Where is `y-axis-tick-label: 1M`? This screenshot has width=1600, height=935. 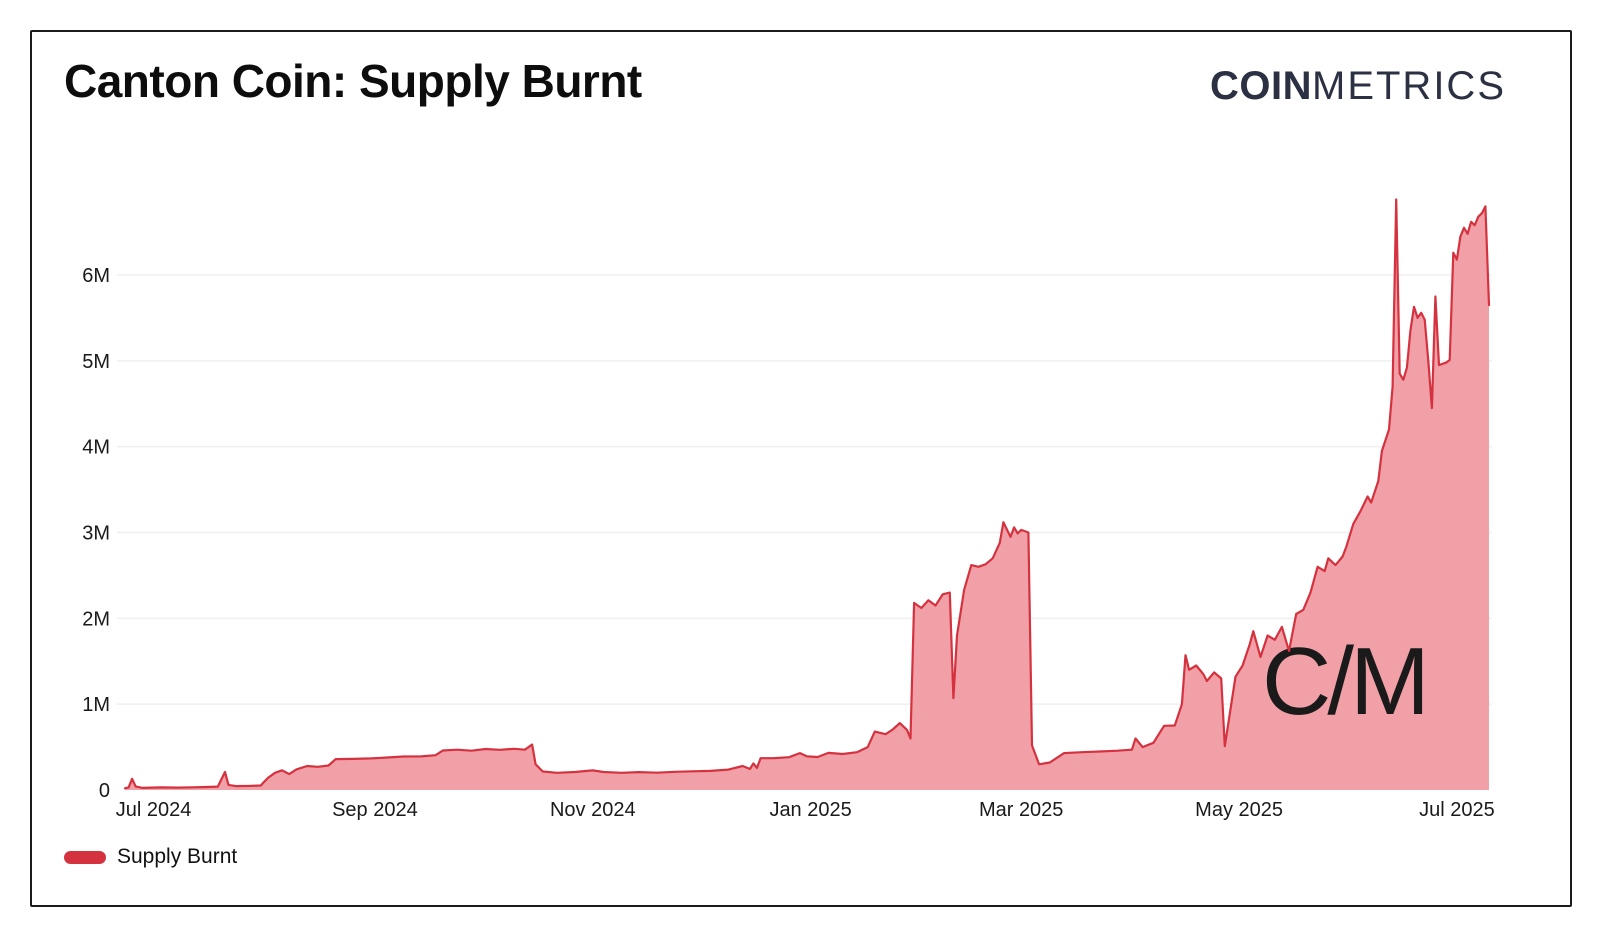
y-axis-tick-label: 1M is located at coordinates (96, 705).